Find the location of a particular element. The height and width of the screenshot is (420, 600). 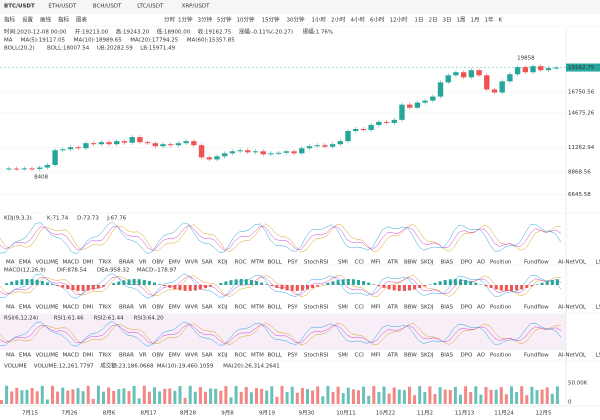

tool-button: 画线 is located at coordinates (46, 20).